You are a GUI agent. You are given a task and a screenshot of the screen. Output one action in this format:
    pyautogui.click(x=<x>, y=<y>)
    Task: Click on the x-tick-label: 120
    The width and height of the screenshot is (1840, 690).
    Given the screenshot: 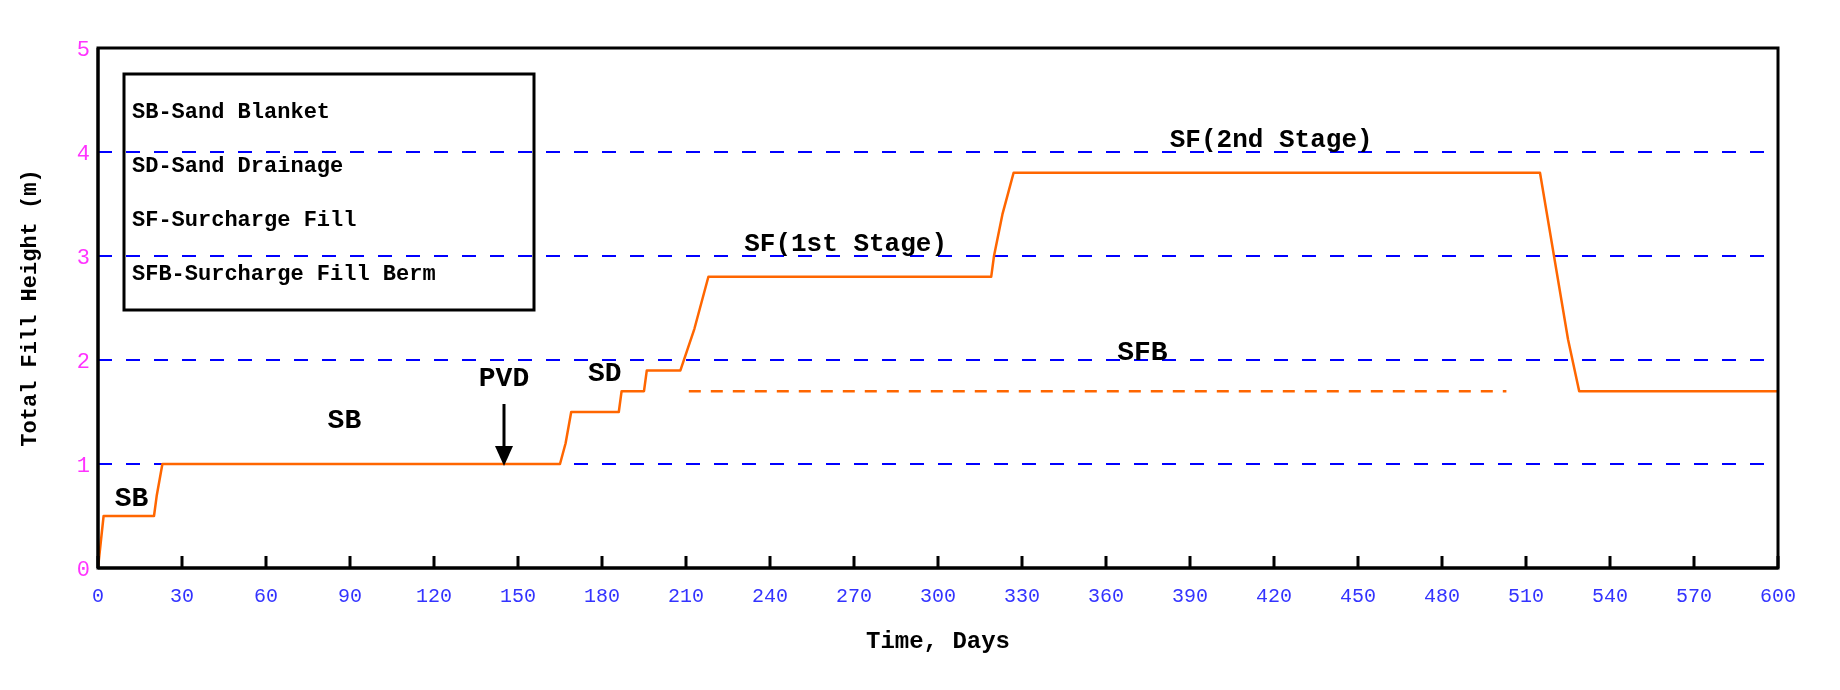 What is the action you would take?
    pyautogui.click(x=434, y=597)
    